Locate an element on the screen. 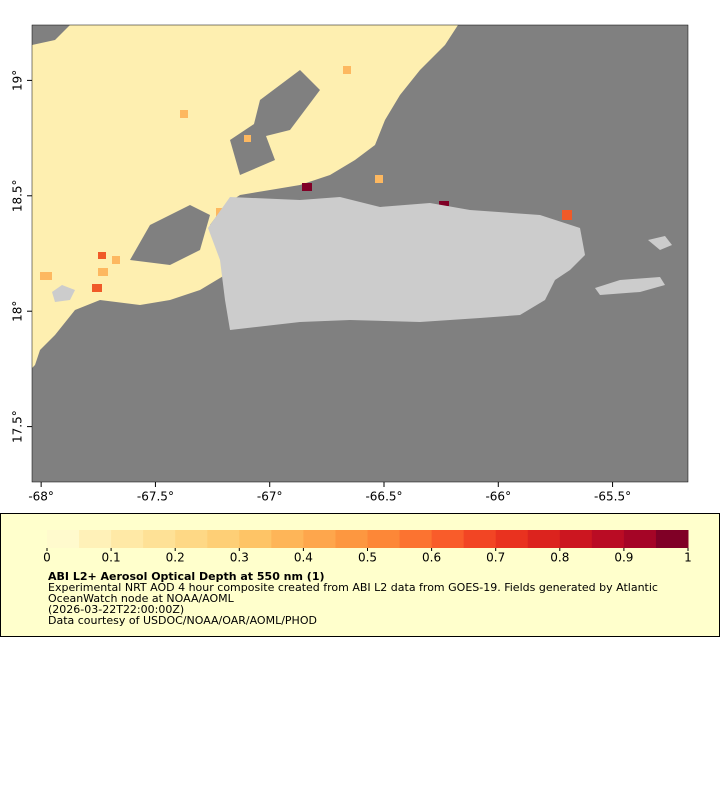  vieques is located at coordinates (630, 286).